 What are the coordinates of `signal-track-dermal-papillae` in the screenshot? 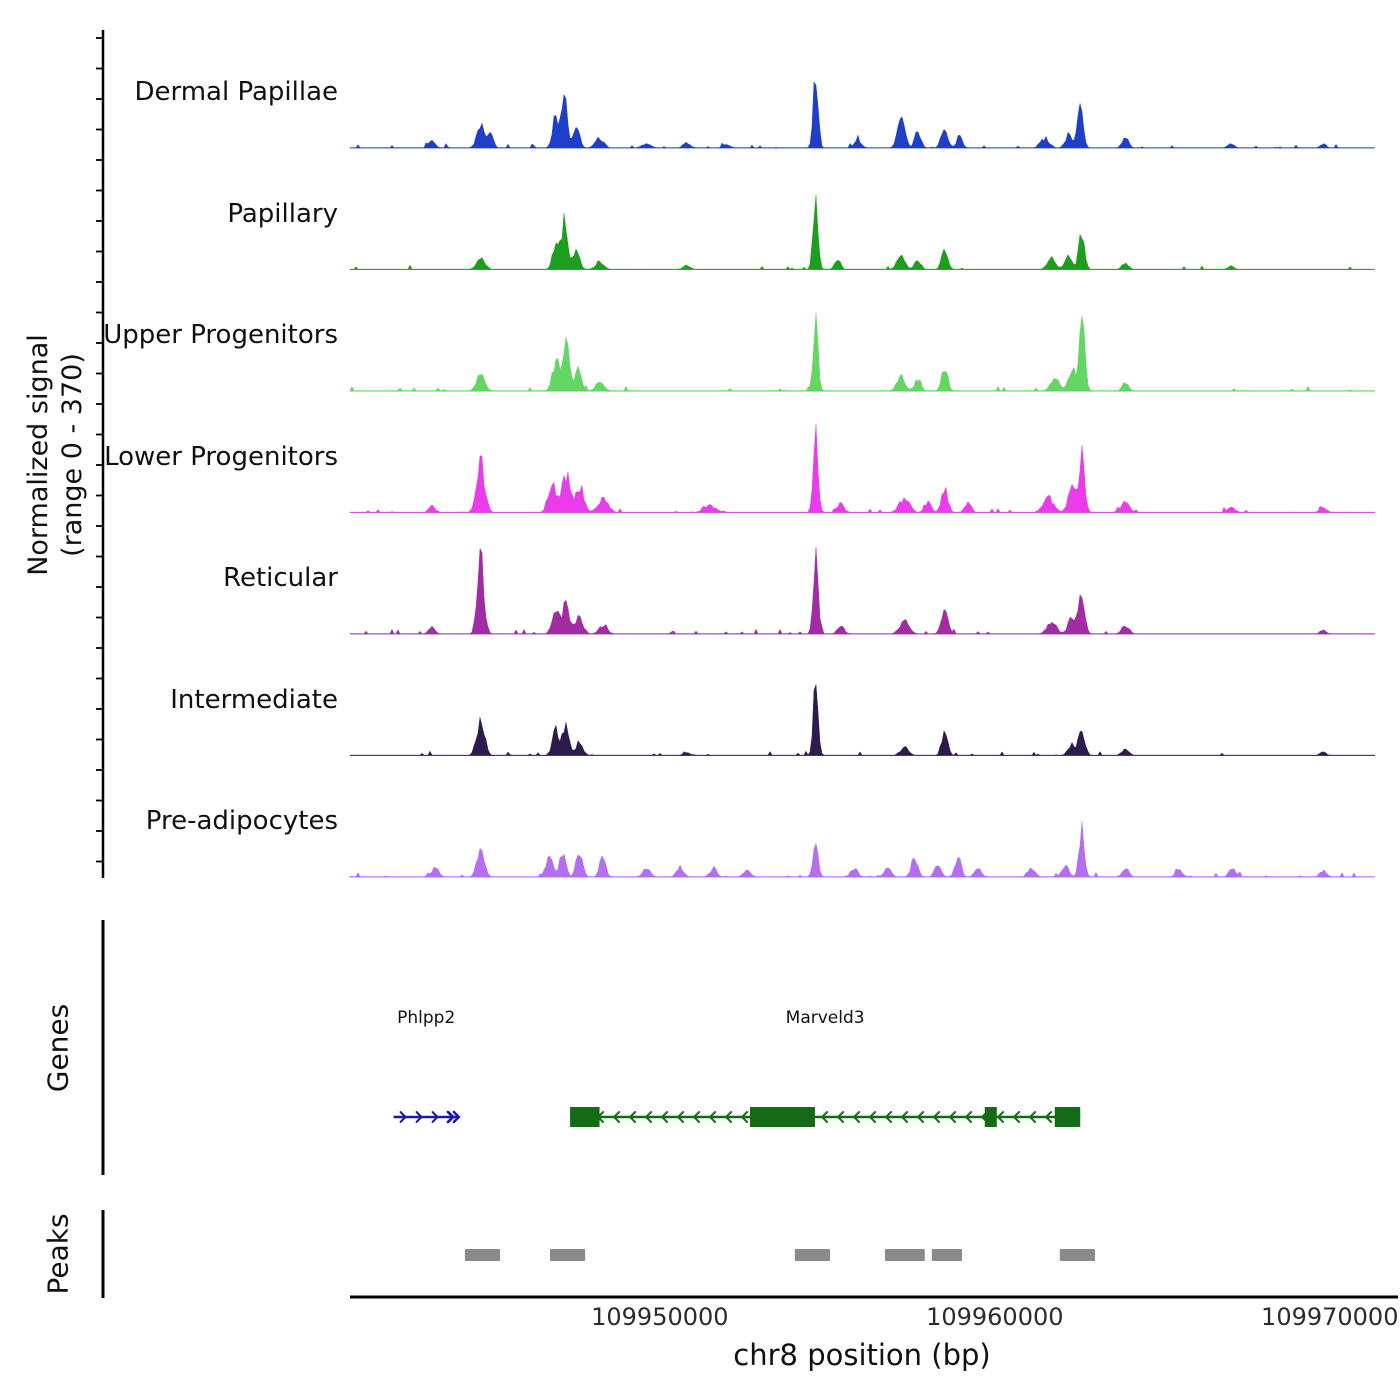 It's located at (862, 115).